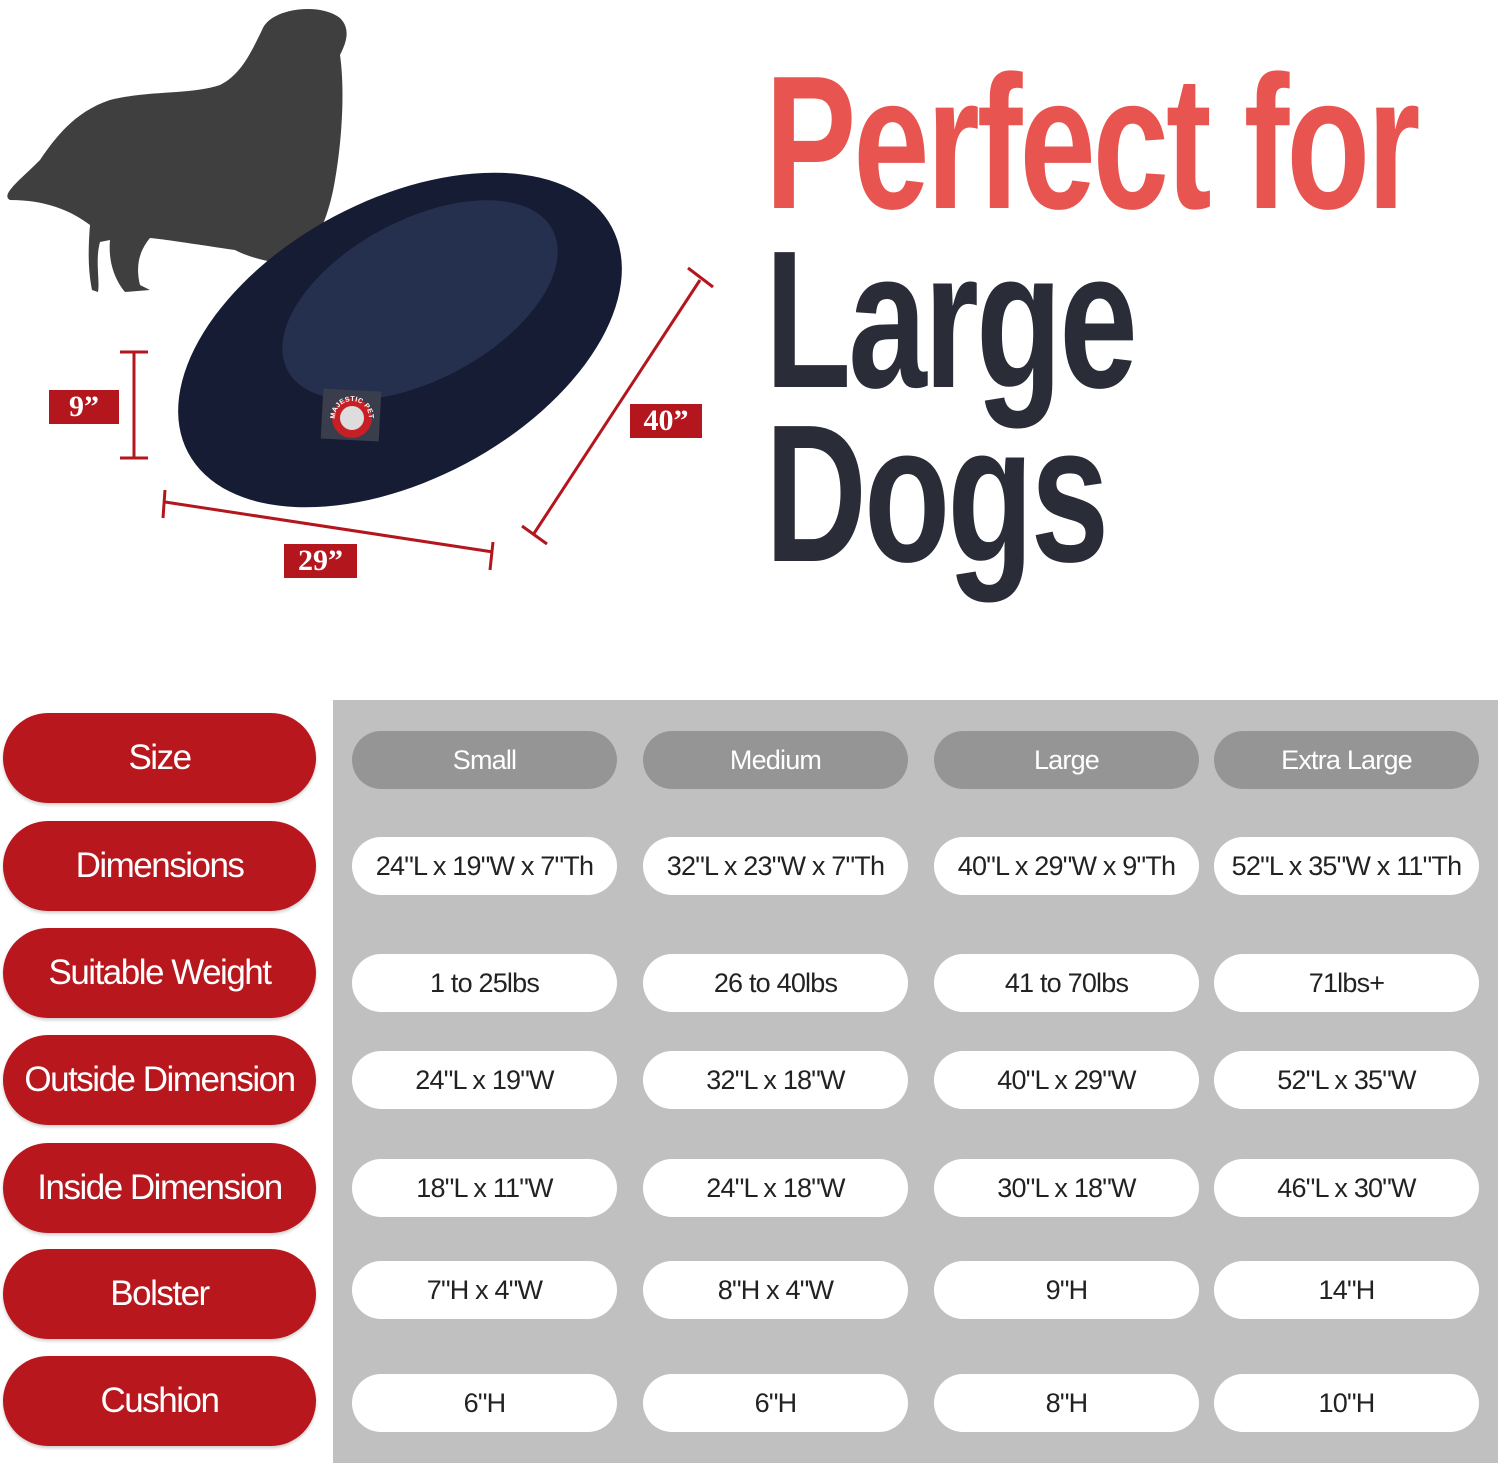 Image resolution: width=1500 pixels, height=1463 pixels. What do you see at coordinates (1066, 1403) in the screenshot?
I see `table-cell: 8"H` at bounding box center [1066, 1403].